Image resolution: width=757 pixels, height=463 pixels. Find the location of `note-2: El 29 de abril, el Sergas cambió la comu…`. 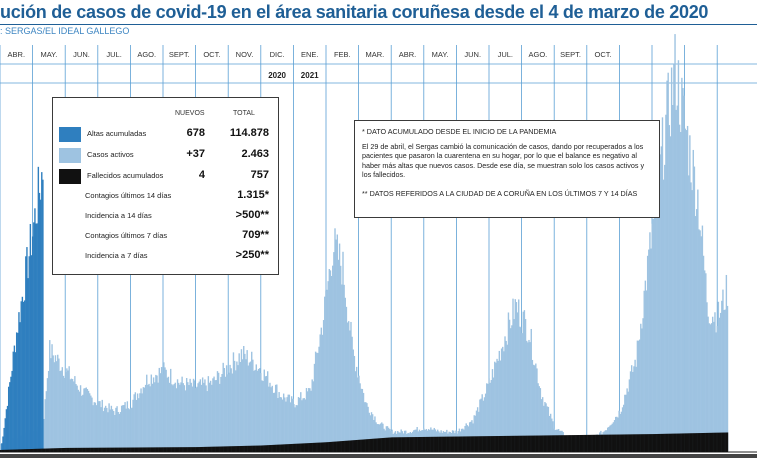

note-2: El 29 de abril, el Sergas cambió la comu… is located at coordinates (503, 161).